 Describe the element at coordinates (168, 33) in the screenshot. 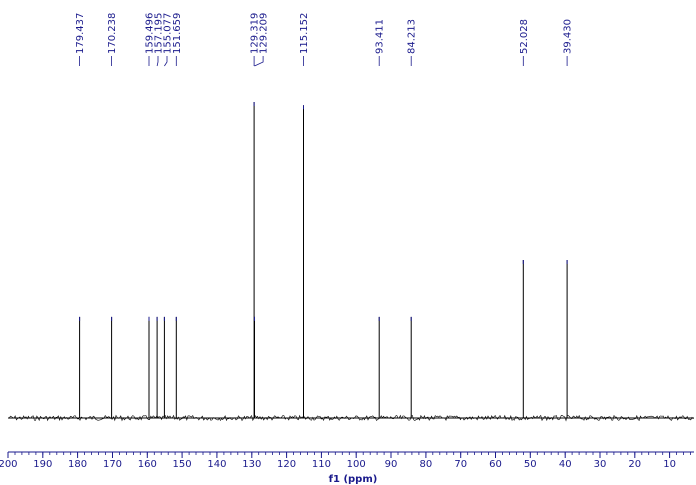

I see `peak-label: 155.077` at that location.